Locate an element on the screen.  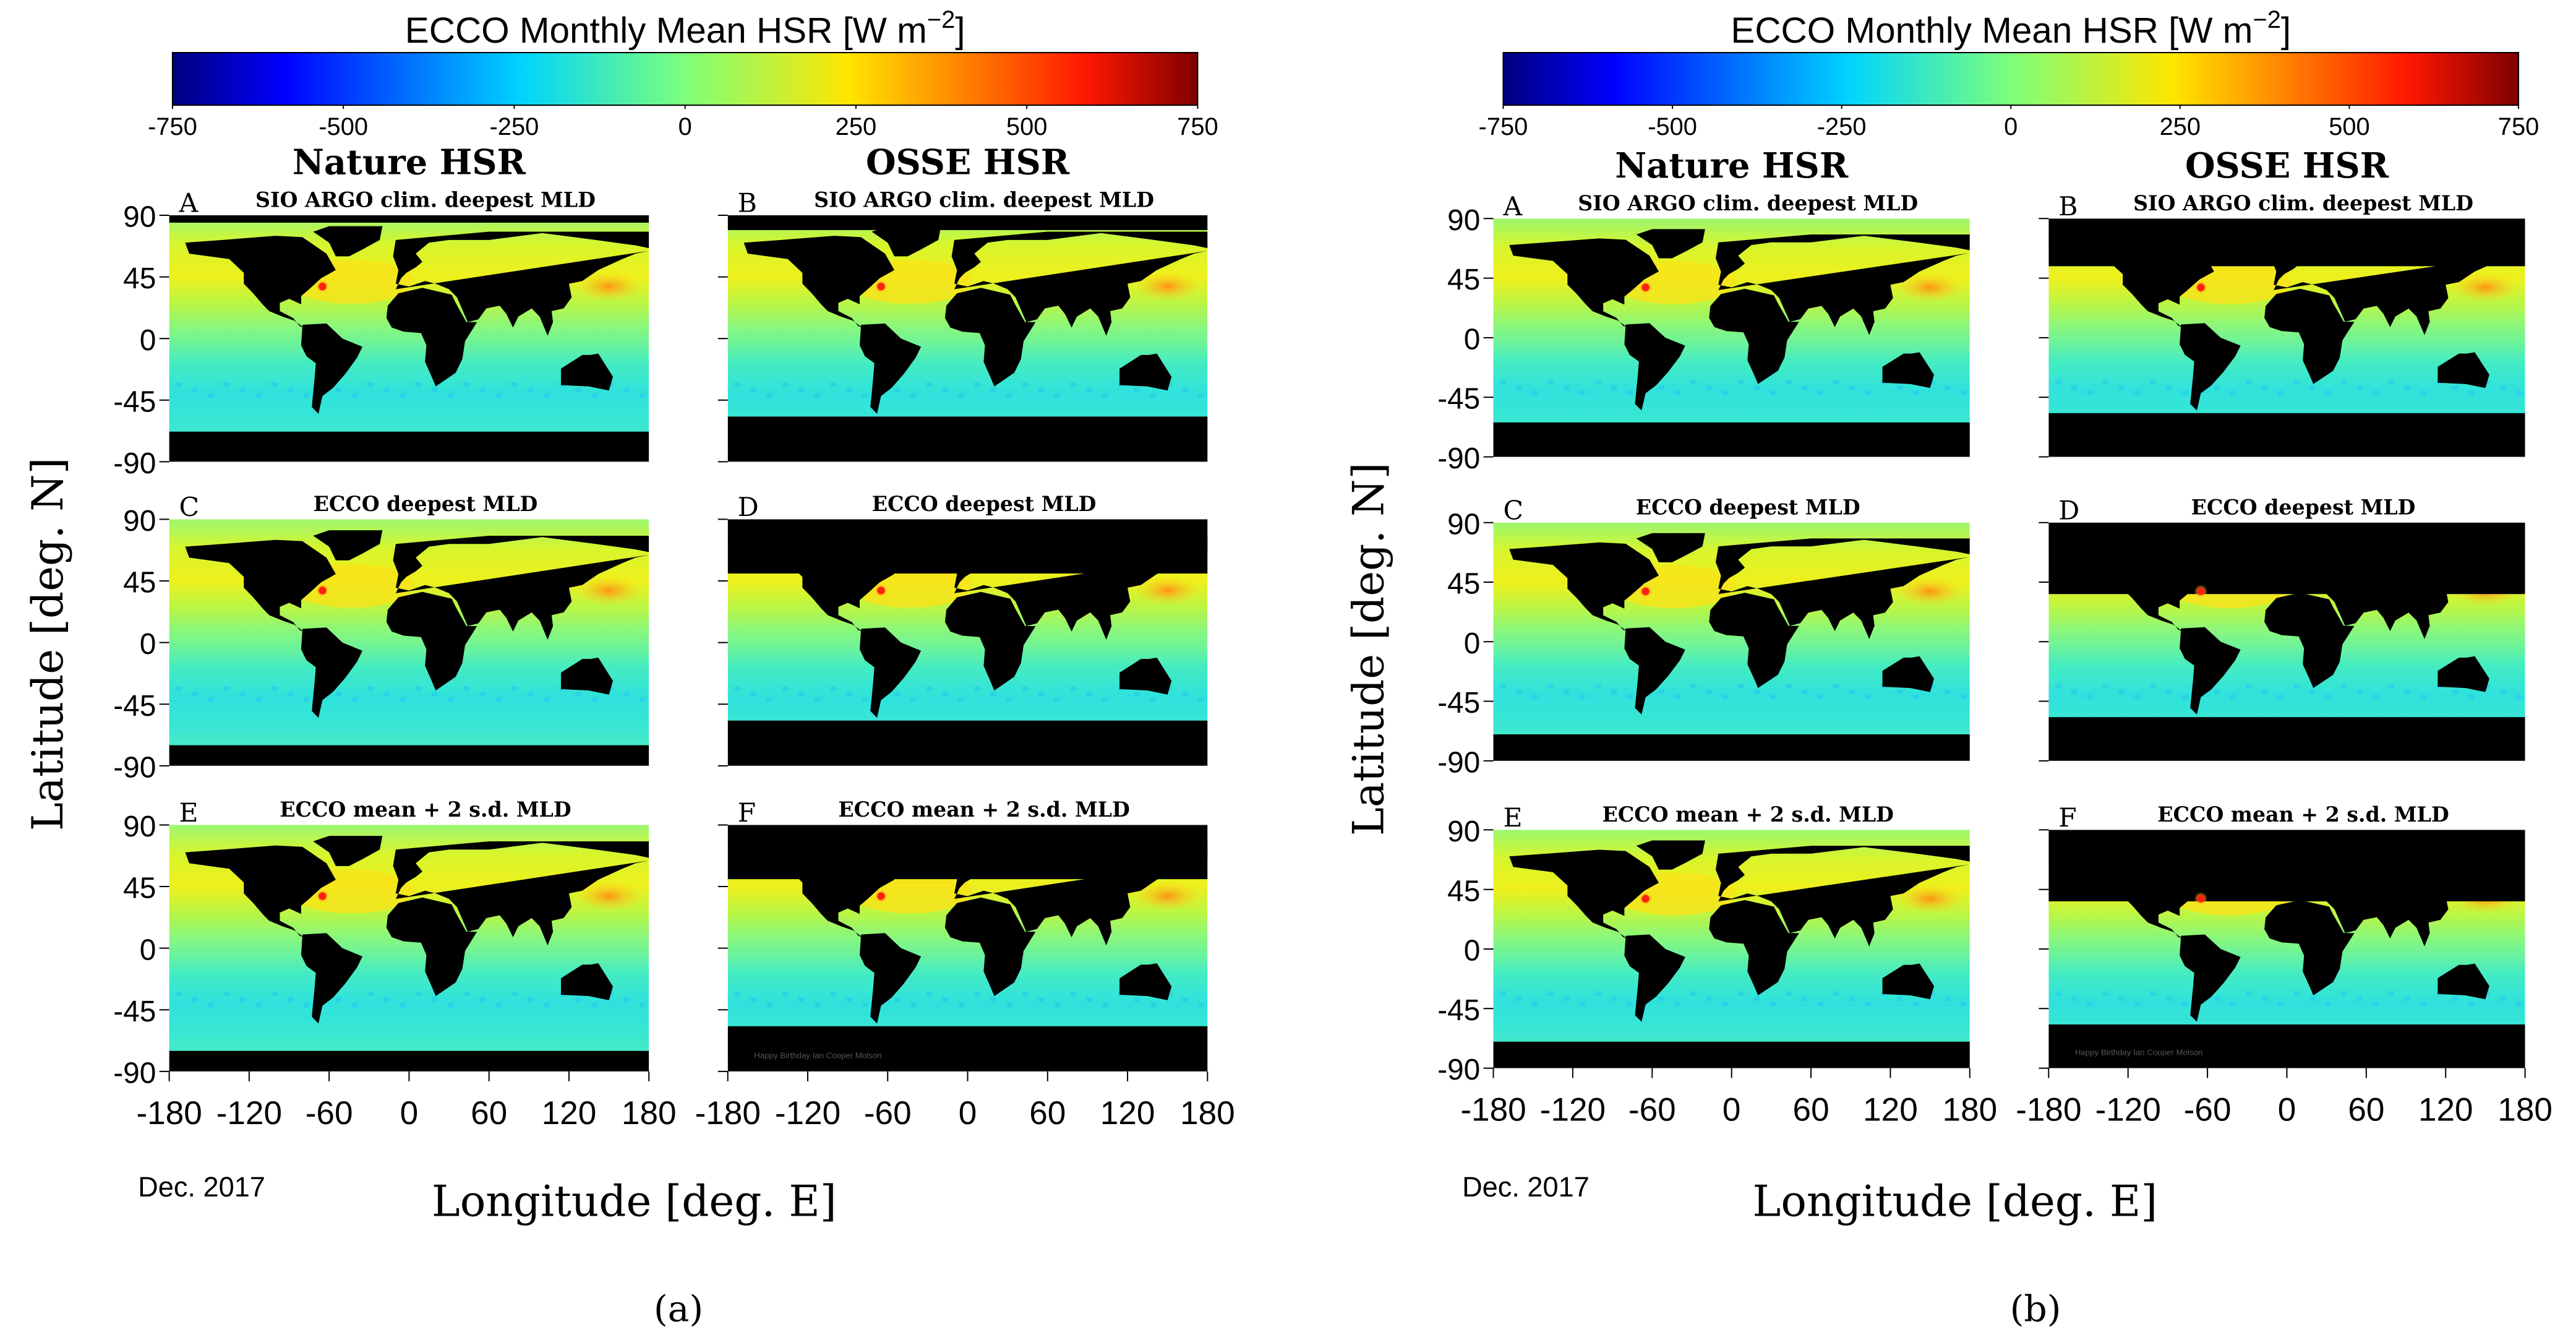
colorbar-title-main: ECCO Monthly Mean HSR [W m is located at coordinates (1992, 31).